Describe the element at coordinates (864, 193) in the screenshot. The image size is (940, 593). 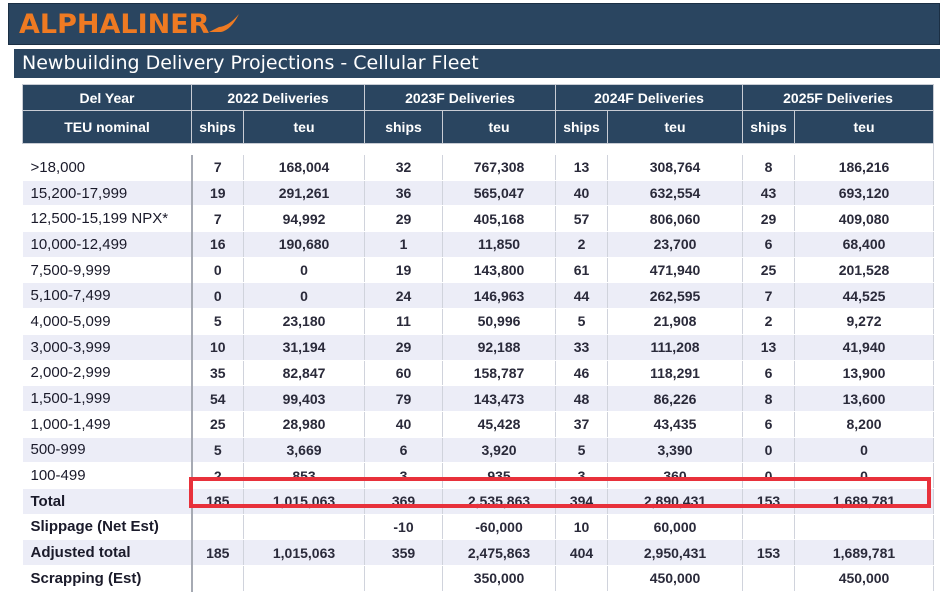
I see `teu-cell: 693,120` at that location.